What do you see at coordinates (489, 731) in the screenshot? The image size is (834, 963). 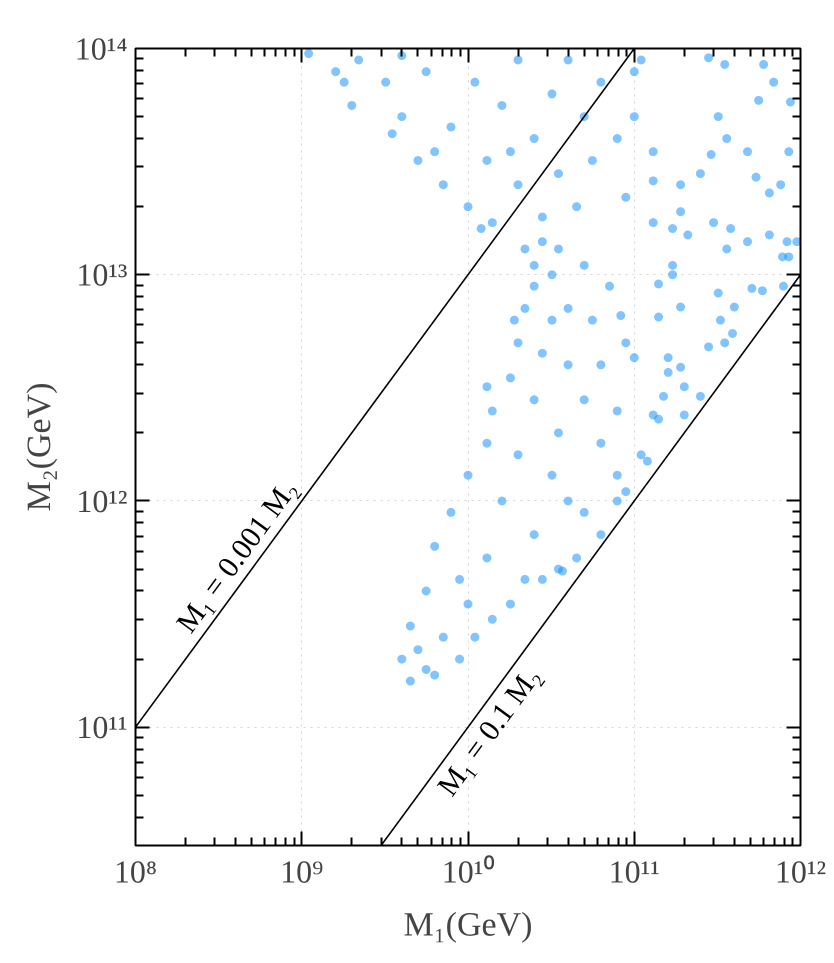 I see `text: M₁ = 0.1 M₂` at bounding box center [489, 731].